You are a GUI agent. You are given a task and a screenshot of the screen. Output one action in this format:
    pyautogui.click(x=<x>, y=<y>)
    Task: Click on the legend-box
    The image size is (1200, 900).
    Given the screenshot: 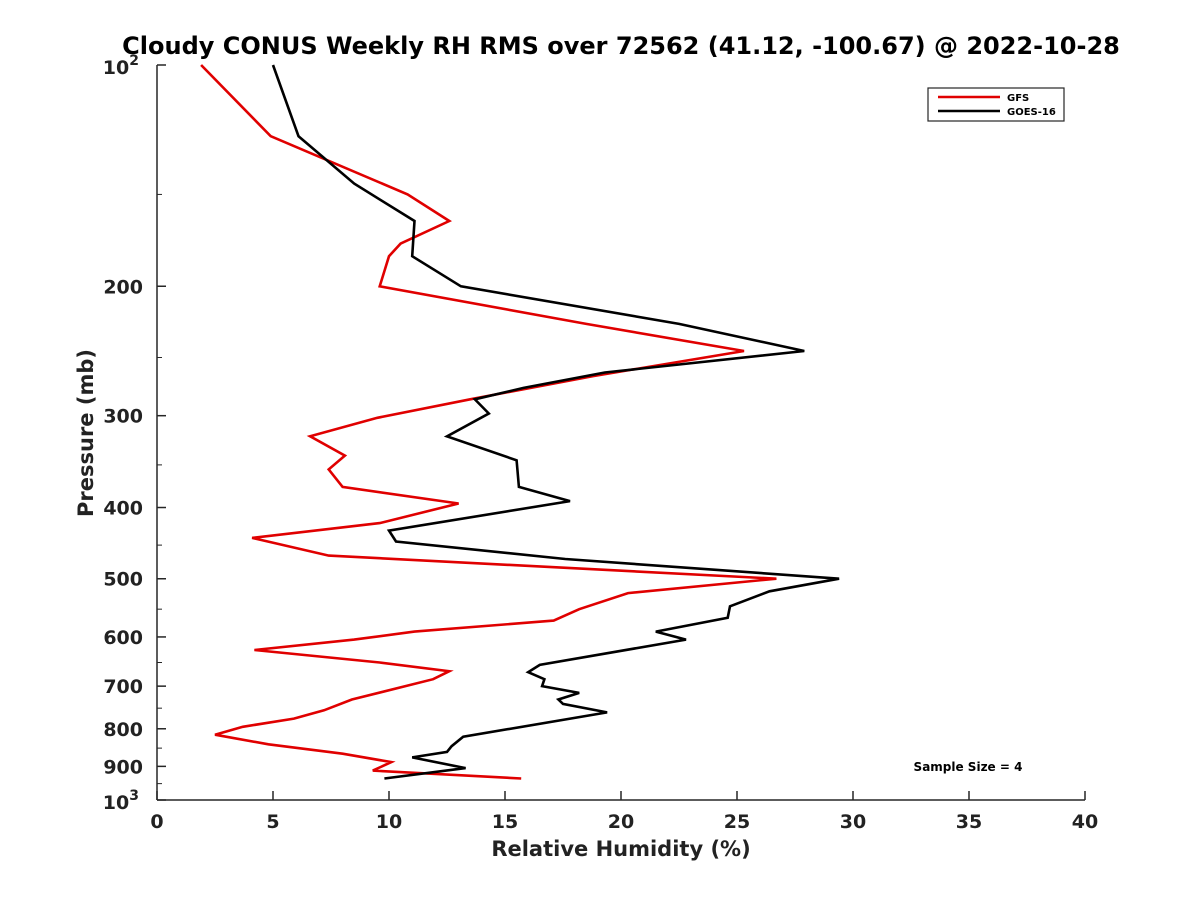 What is the action you would take?
    pyautogui.click(x=996, y=104)
    